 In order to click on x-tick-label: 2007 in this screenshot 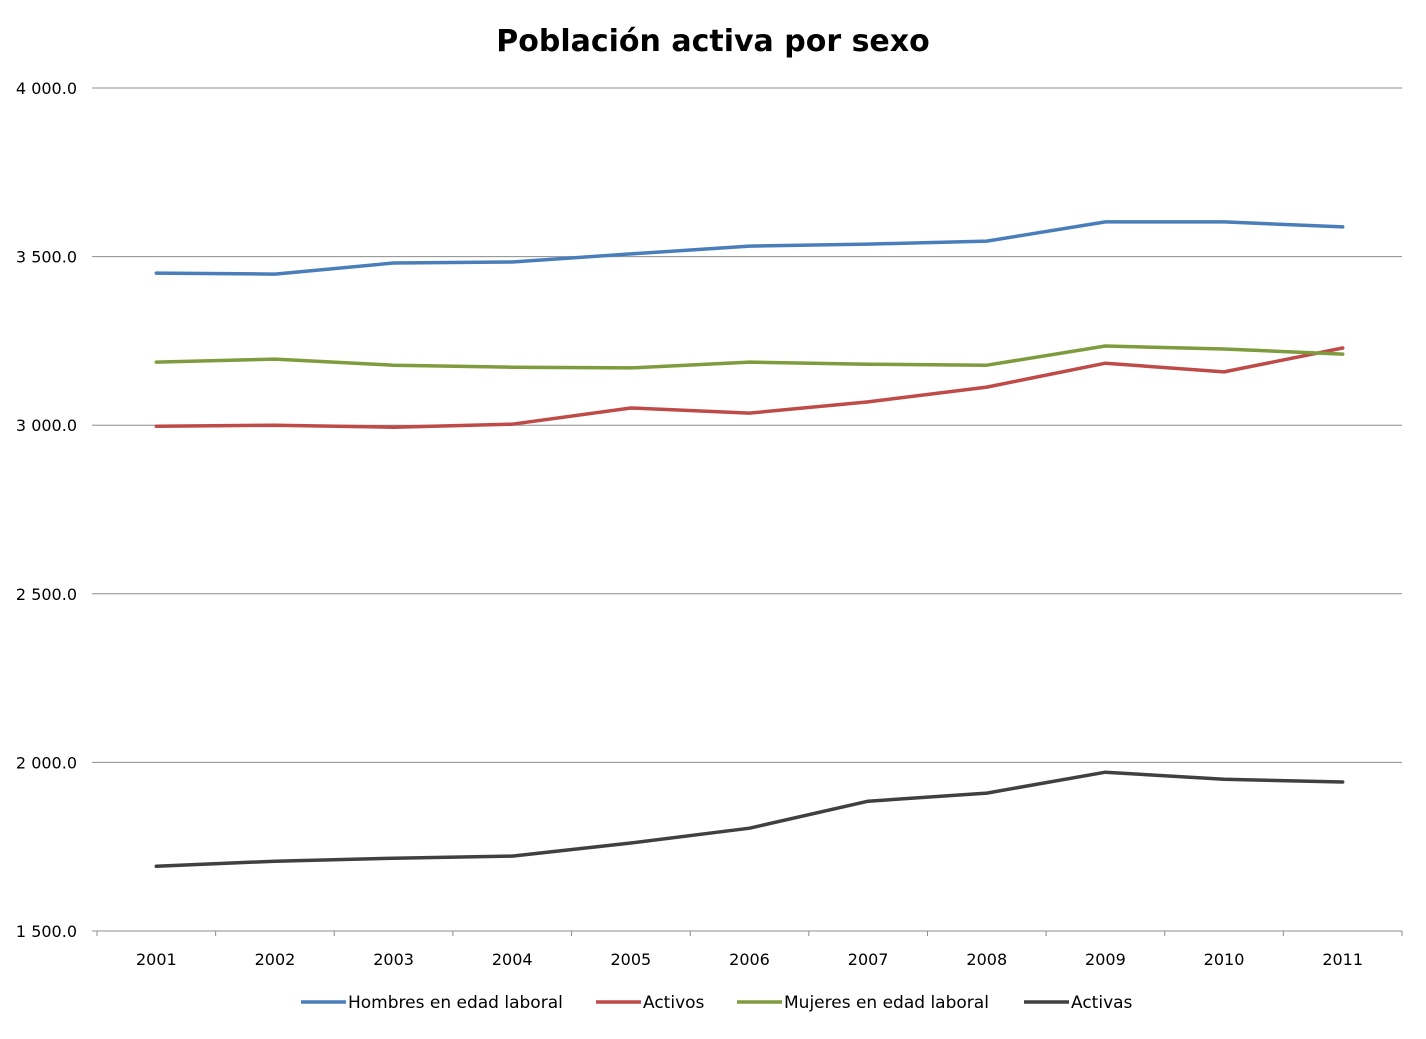, I will do `click(868, 959)`.